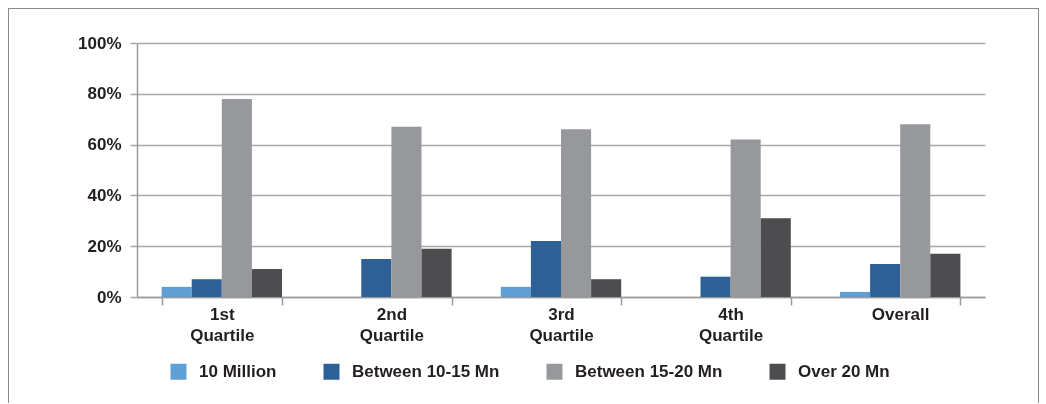  Describe the element at coordinates (731, 324) in the screenshot. I see `x-tick-label: 4th Quartile` at that location.